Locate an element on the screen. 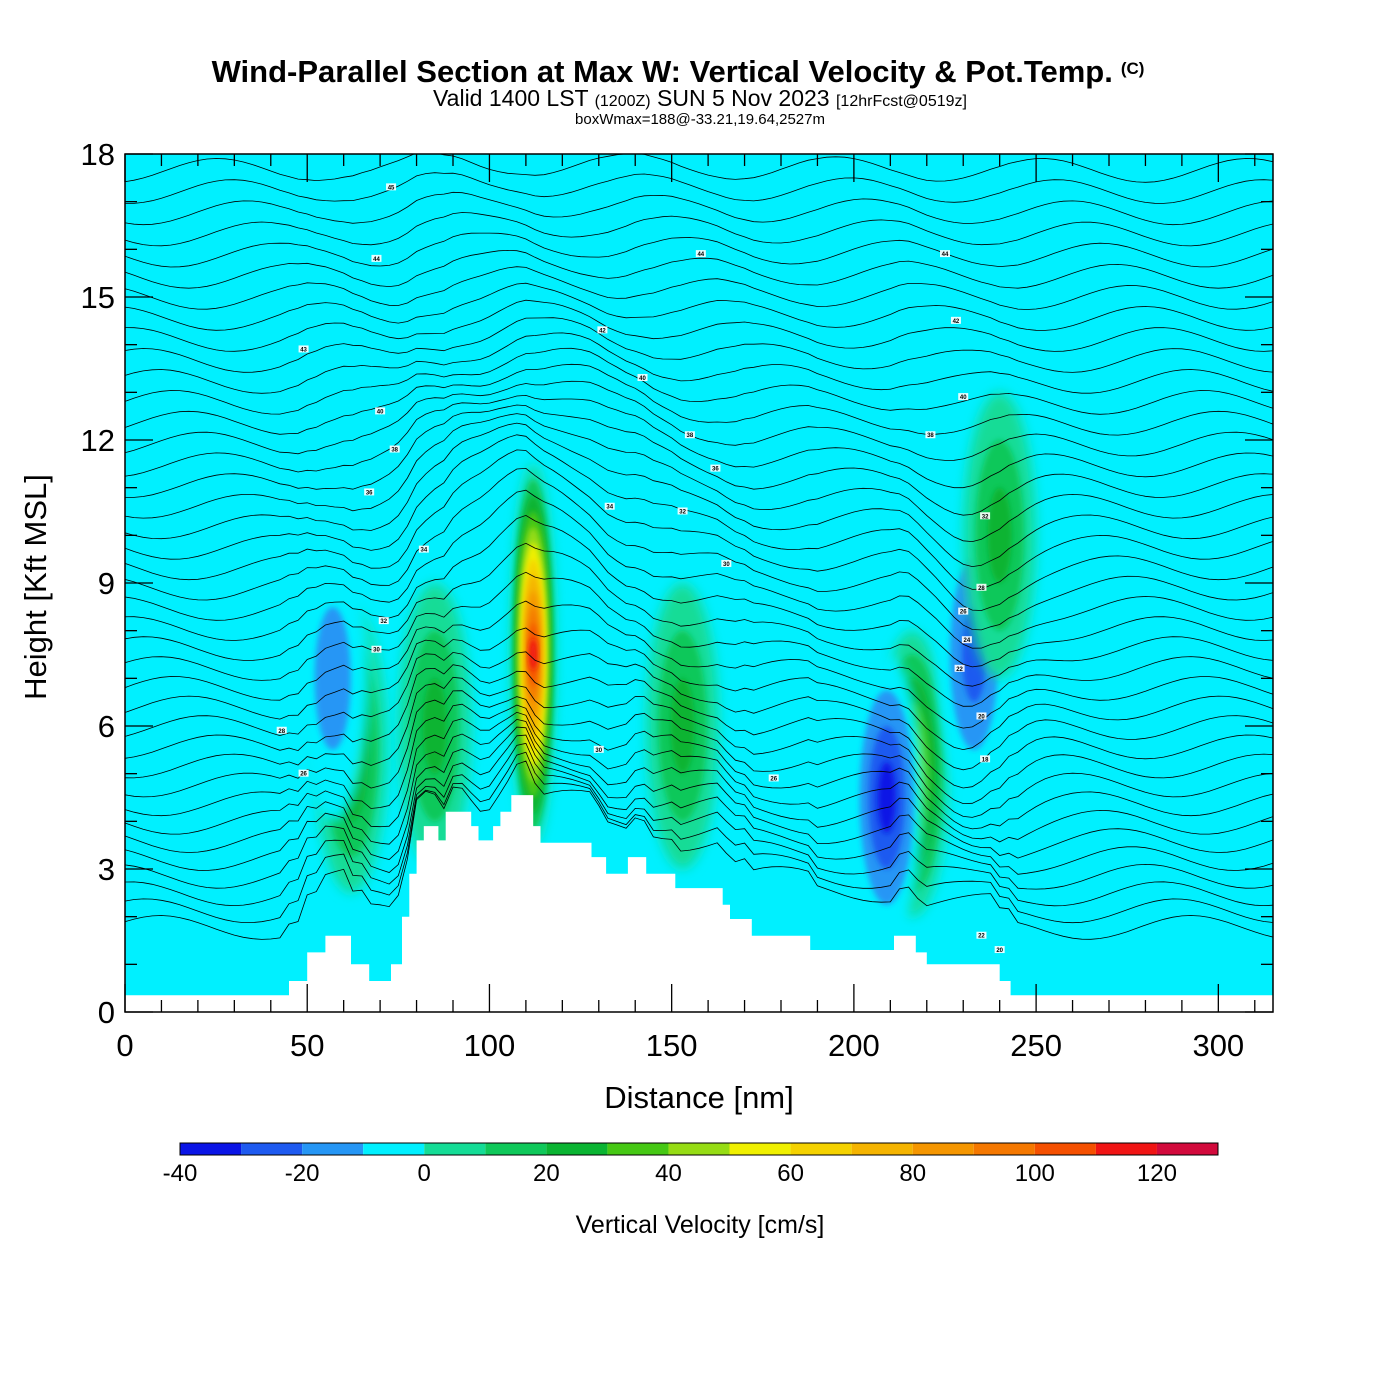  x-tick-label: 200 is located at coordinates (854, 1045).